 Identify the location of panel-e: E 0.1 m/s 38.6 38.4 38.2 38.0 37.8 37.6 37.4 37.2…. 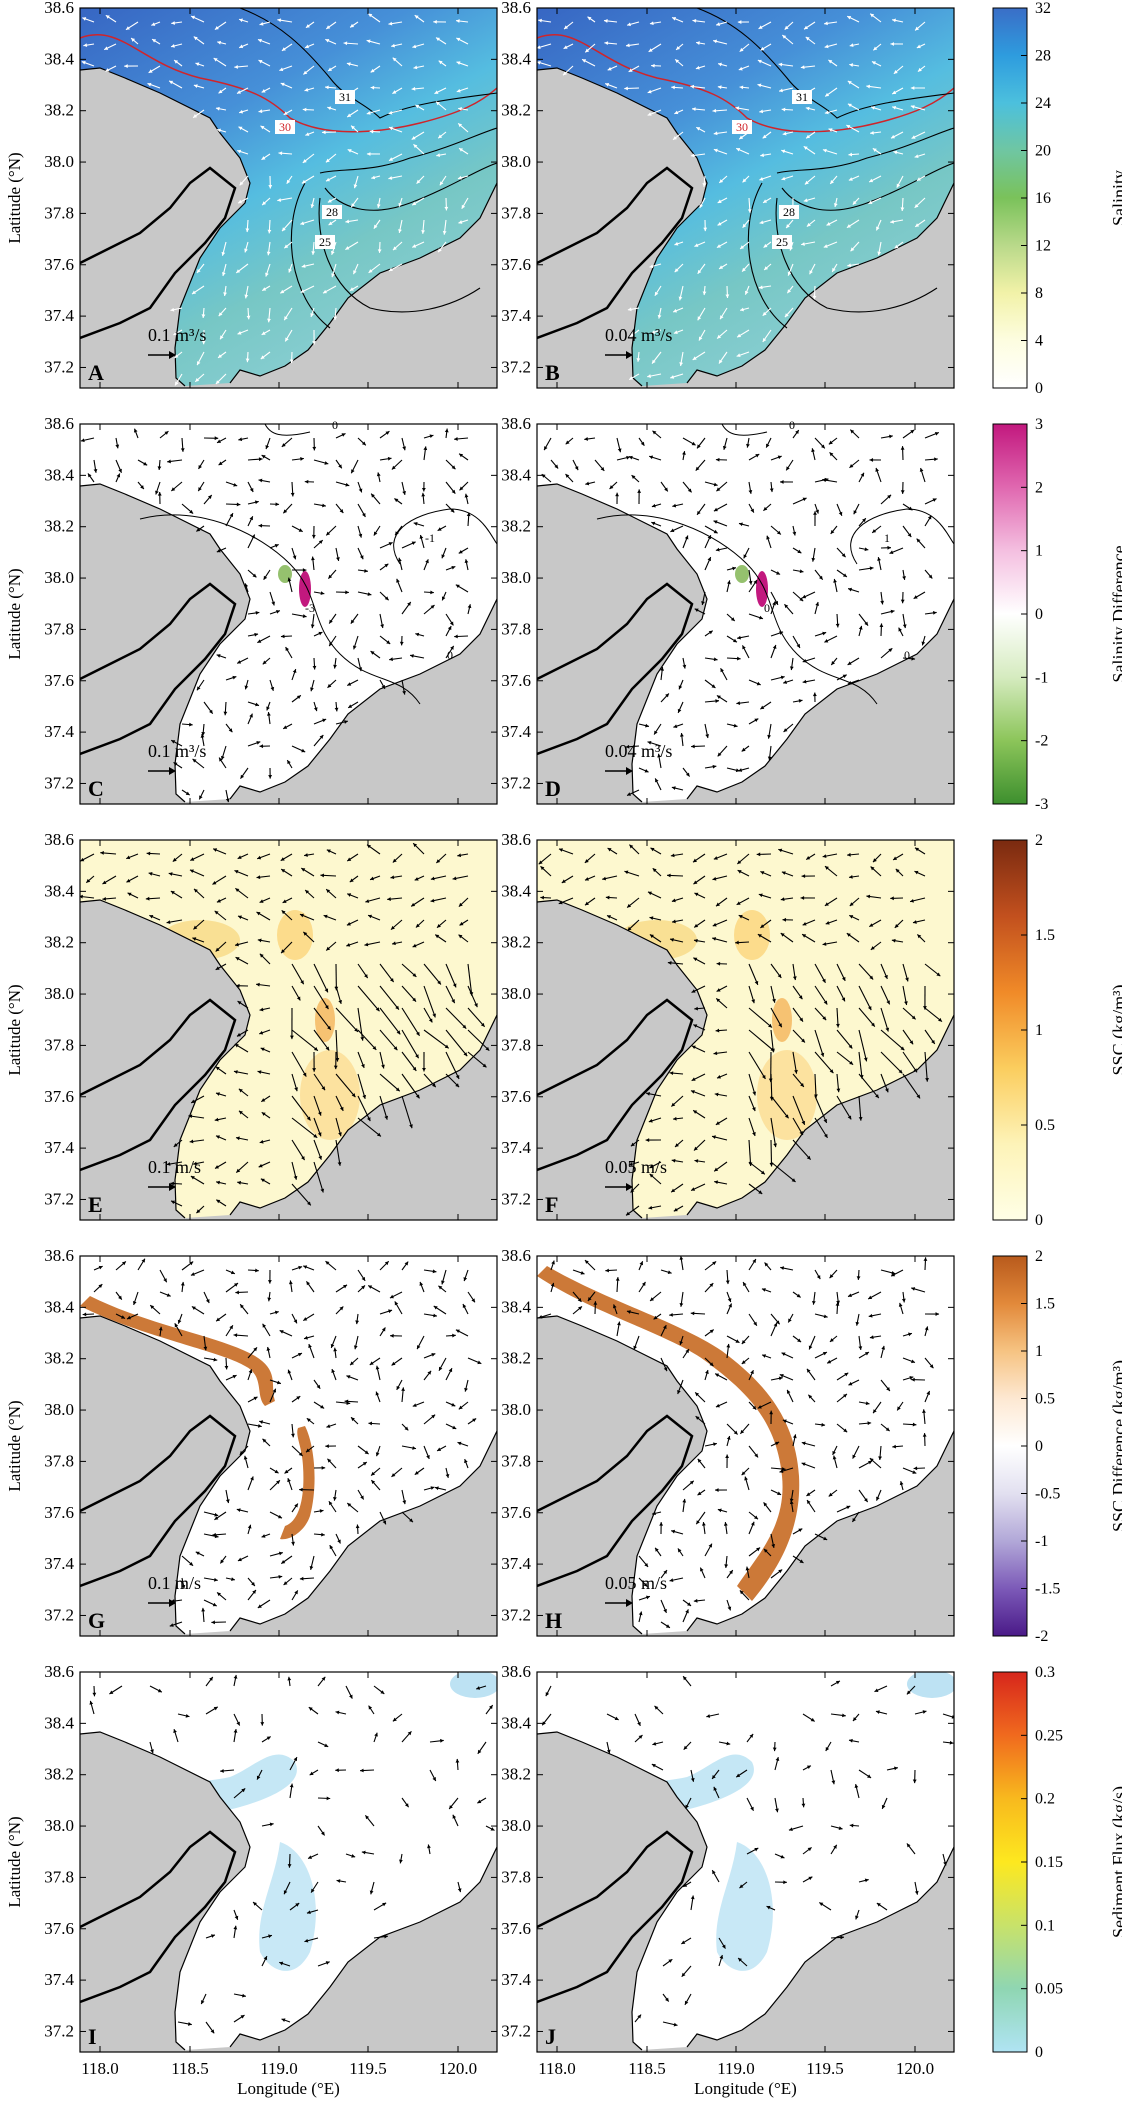
(251, 1025).